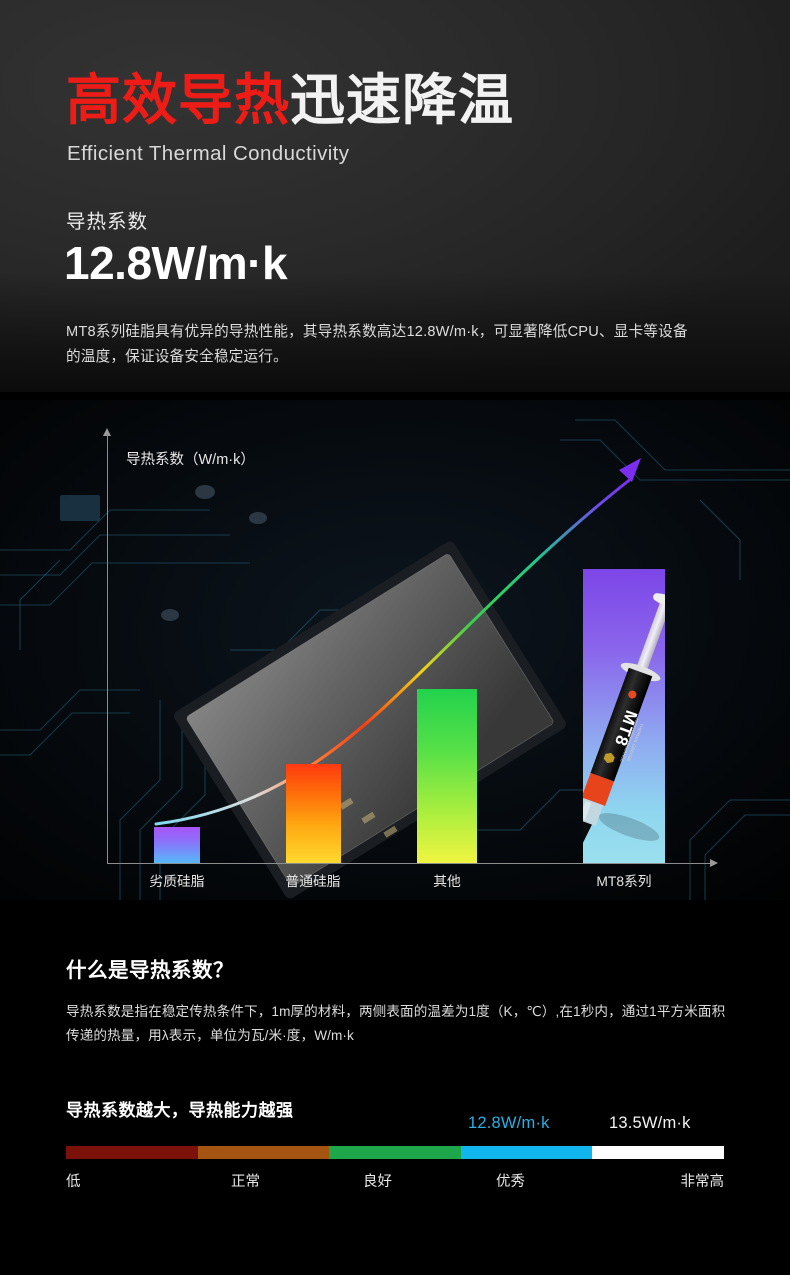  What do you see at coordinates (176, 263) in the screenshot?
I see `spec-value: 12.8W/m·k` at bounding box center [176, 263].